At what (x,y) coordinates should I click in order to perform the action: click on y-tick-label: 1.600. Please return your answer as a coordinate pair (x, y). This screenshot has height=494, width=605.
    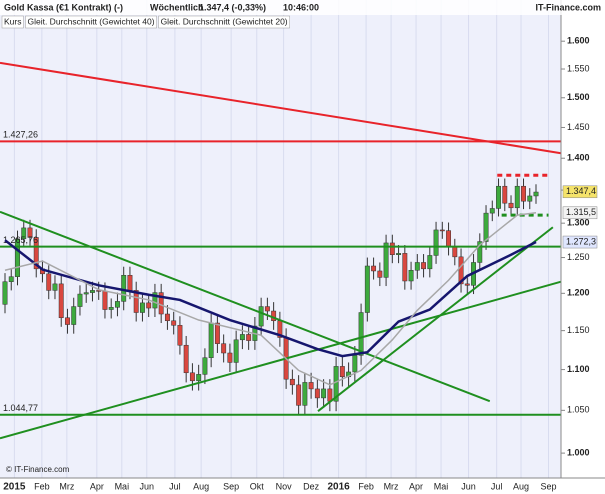
    Looking at the image, I should click on (578, 41).